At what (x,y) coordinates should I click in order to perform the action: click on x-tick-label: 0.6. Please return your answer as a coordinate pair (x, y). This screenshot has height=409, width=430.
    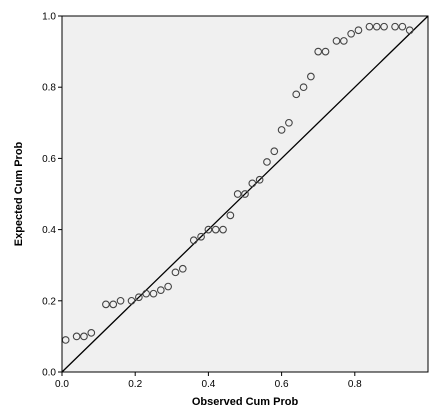
    Looking at the image, I should click on (282, 384).